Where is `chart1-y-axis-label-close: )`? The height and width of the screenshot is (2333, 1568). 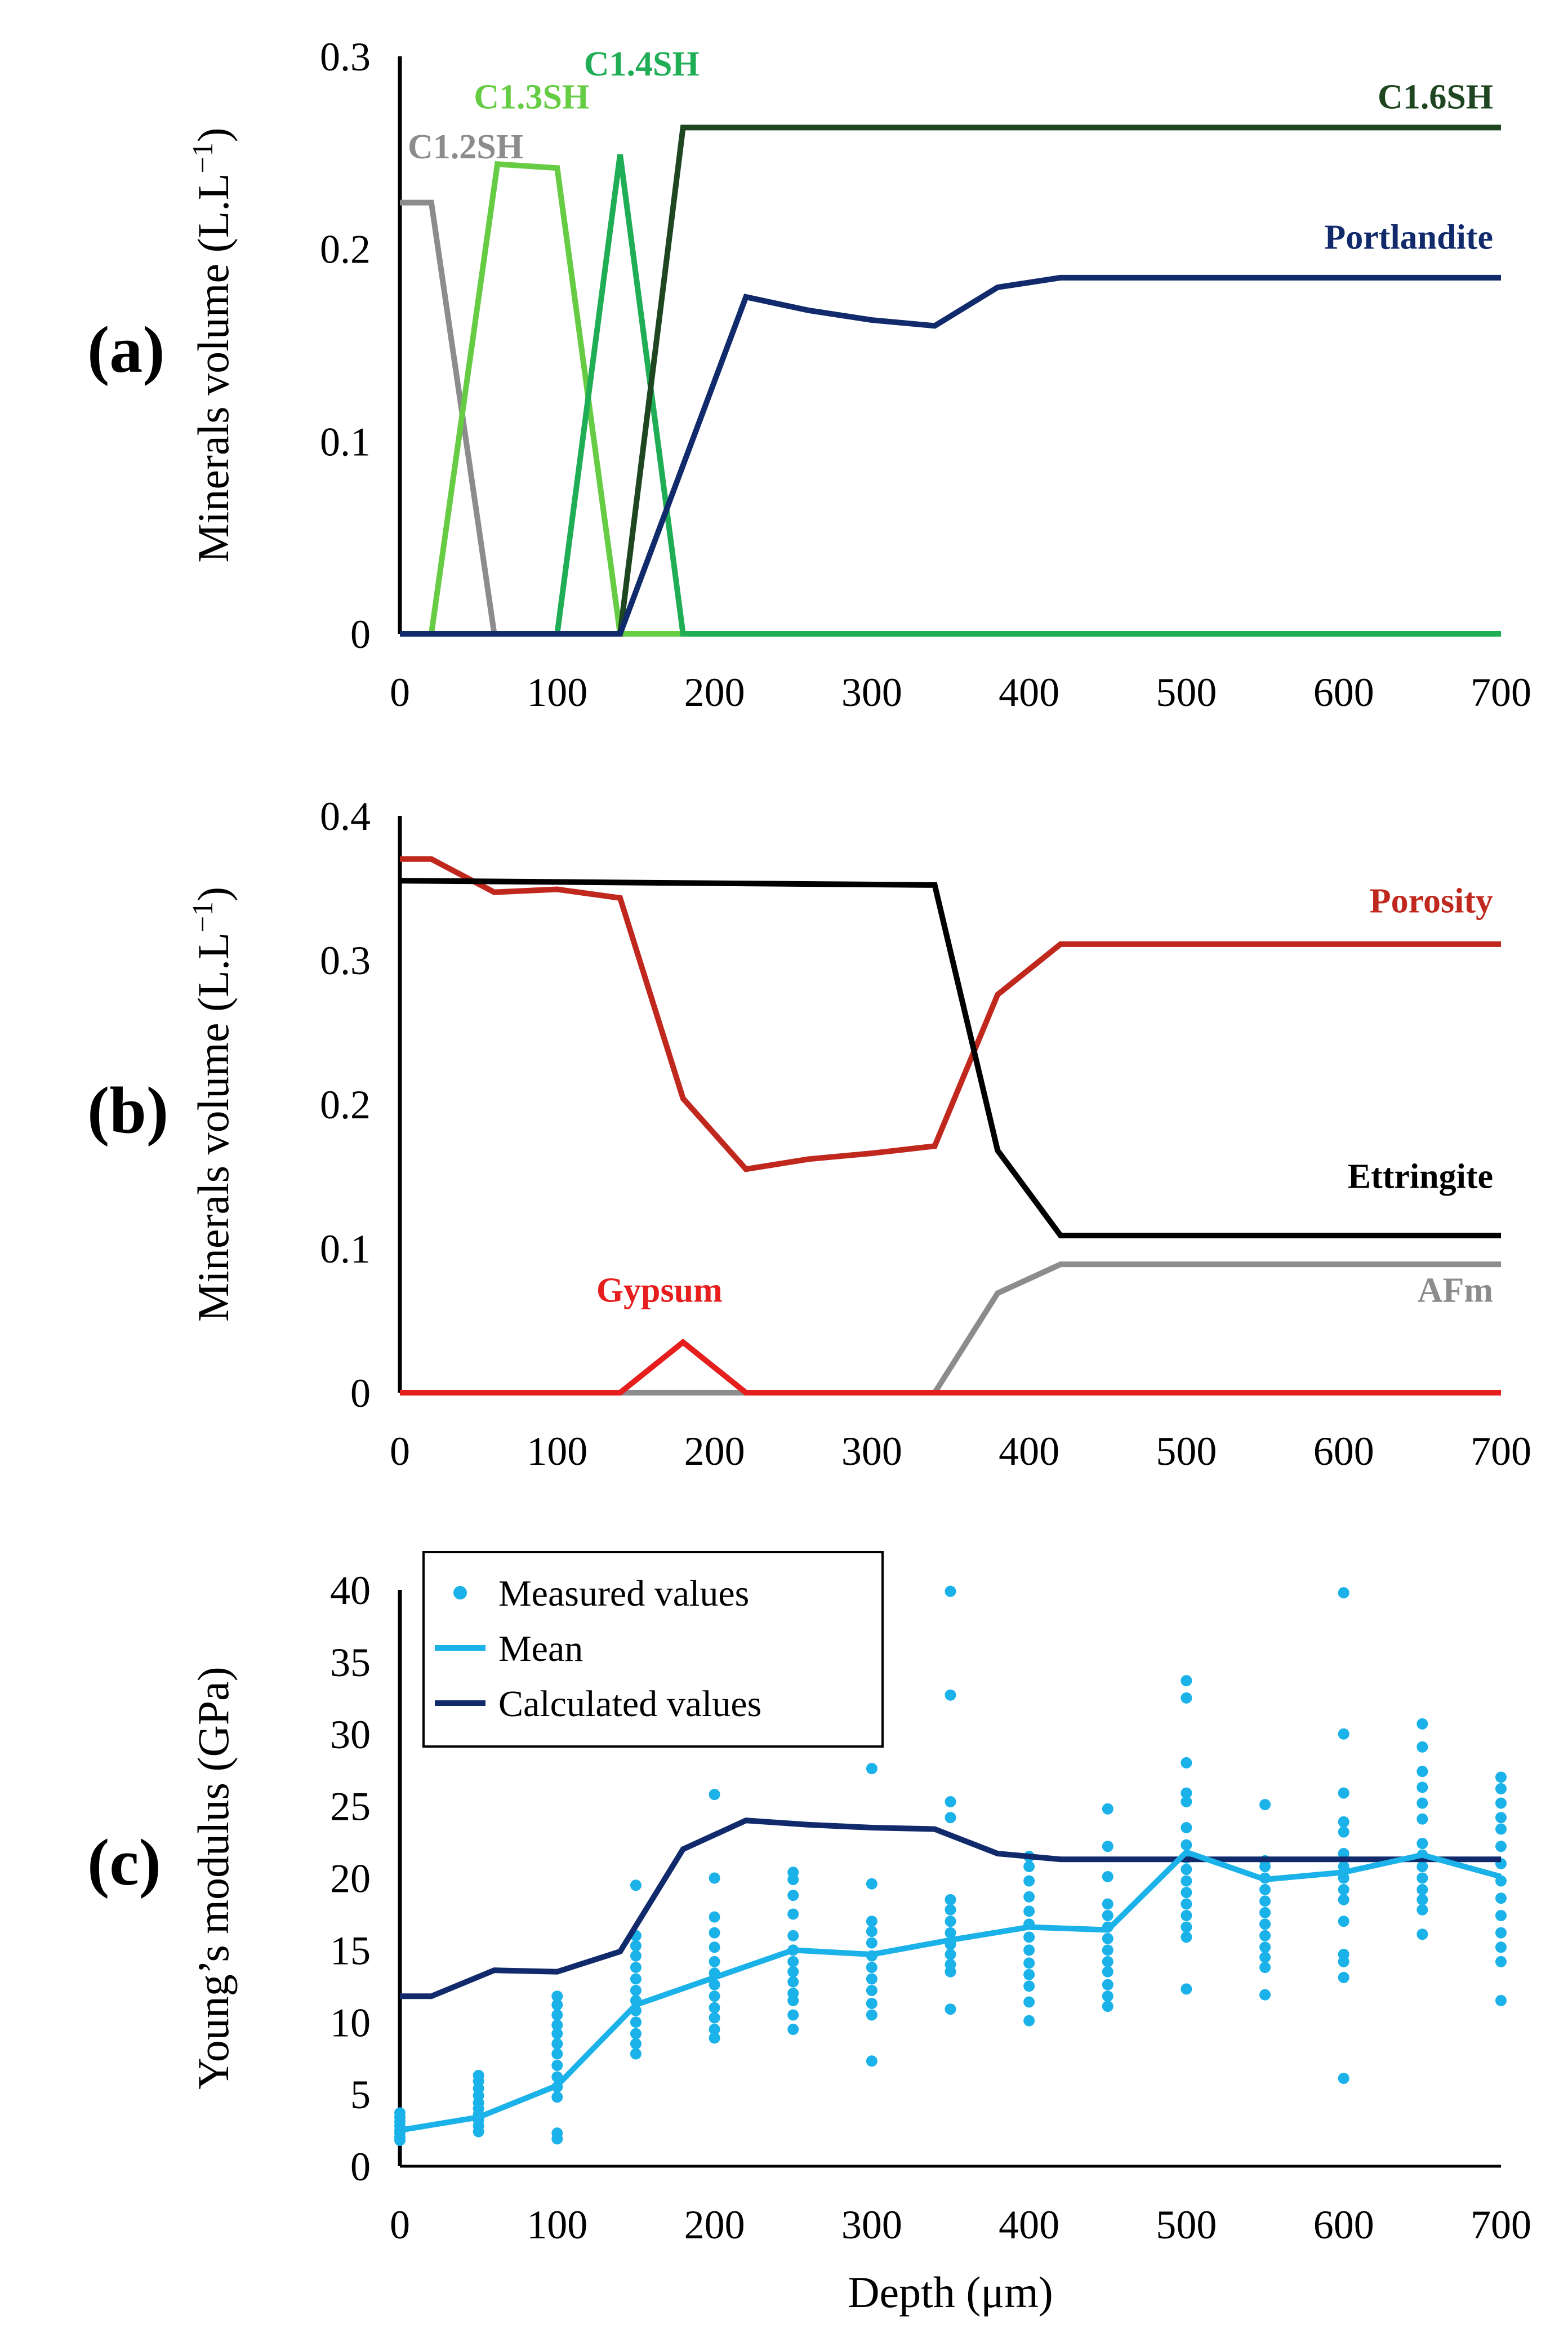
chart1-y-axis-label-close: ) is located at coordinates (213, 894).